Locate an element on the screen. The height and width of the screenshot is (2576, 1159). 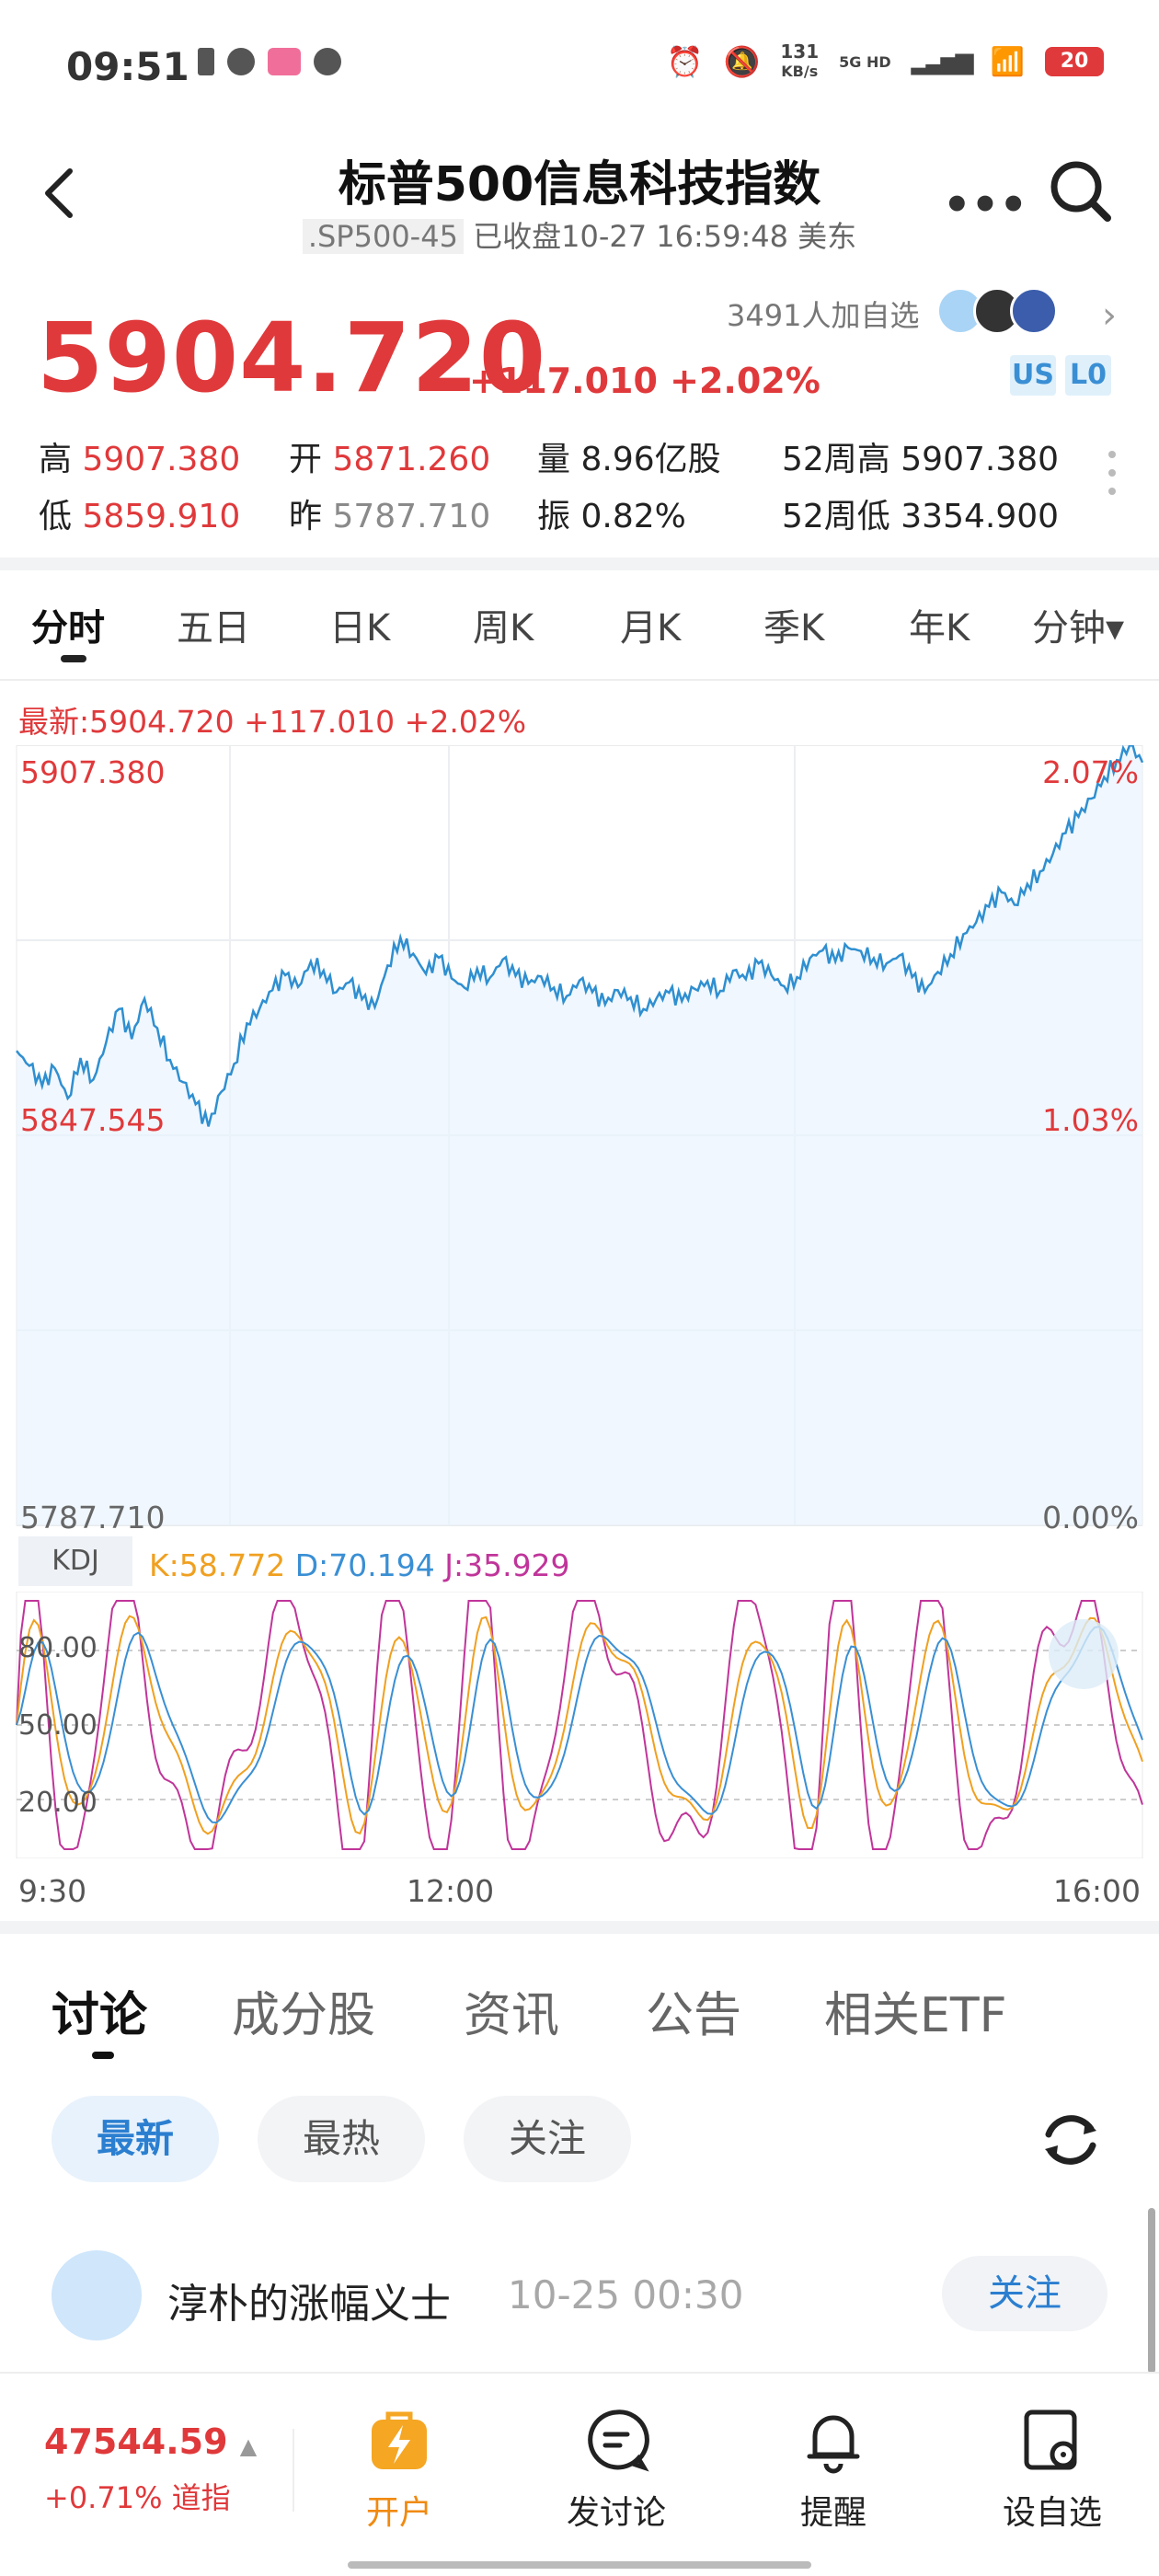
stat-value: 8.96亿股 is located at coordinates (650, 459).